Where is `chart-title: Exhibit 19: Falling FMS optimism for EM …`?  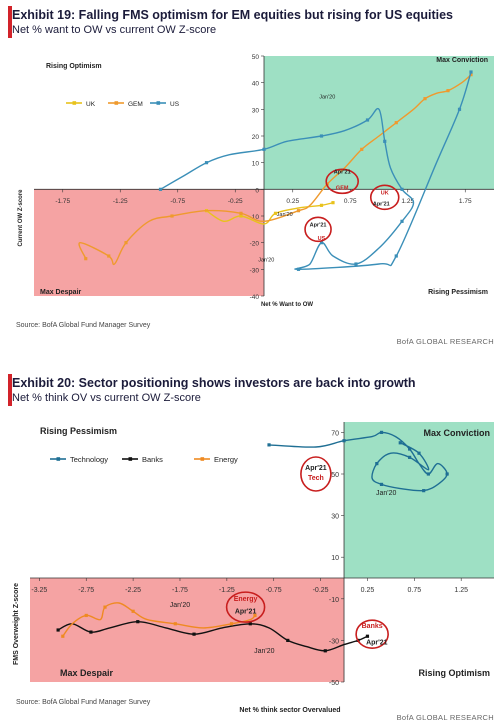 chart-title: Exhibit 19: Falling FMS optimism for EM … is located at coordinates (233, 15).